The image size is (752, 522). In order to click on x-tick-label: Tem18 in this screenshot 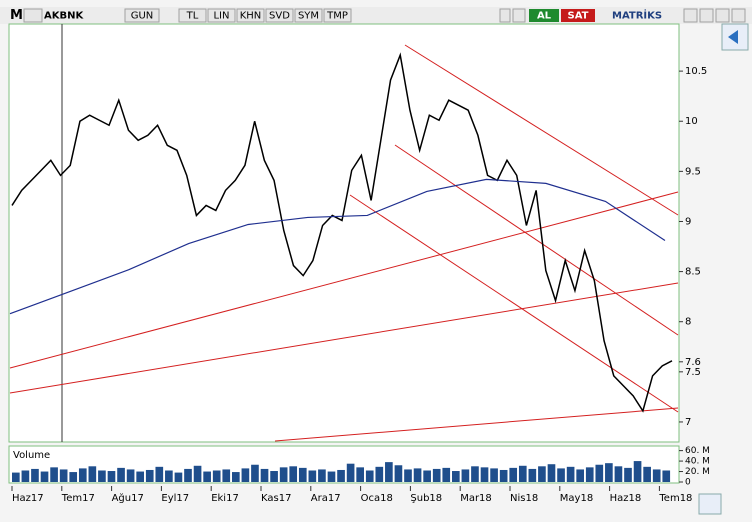, I will do `click(675, 498)`.